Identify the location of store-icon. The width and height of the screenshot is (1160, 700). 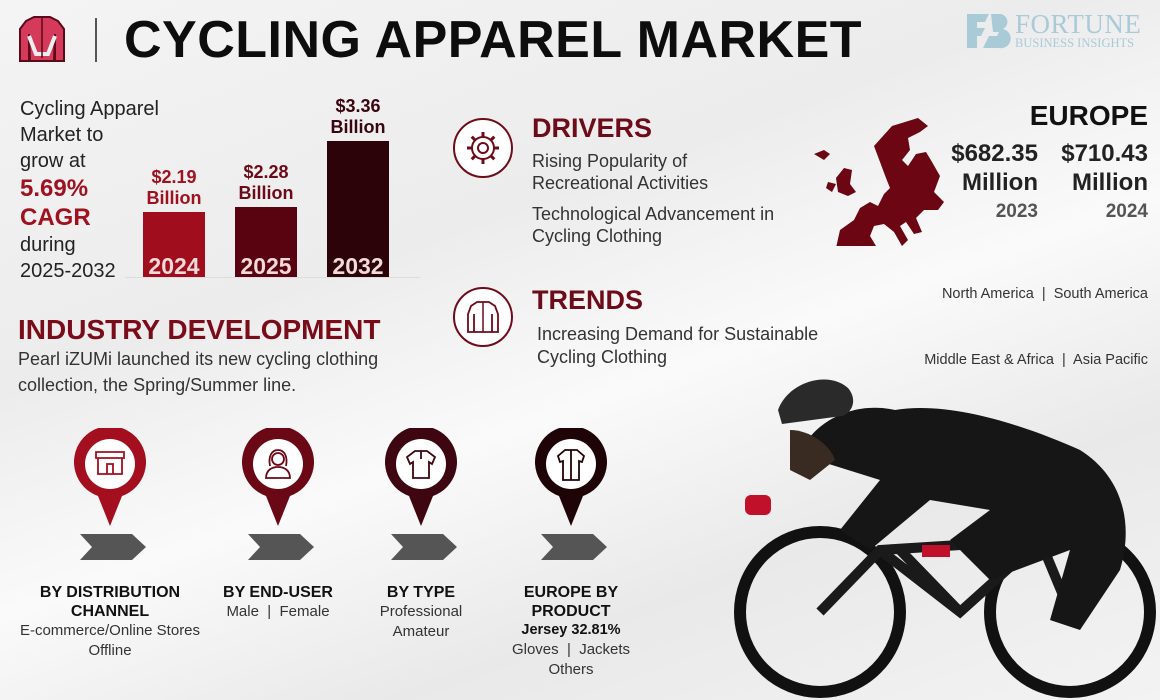
(110, 463).